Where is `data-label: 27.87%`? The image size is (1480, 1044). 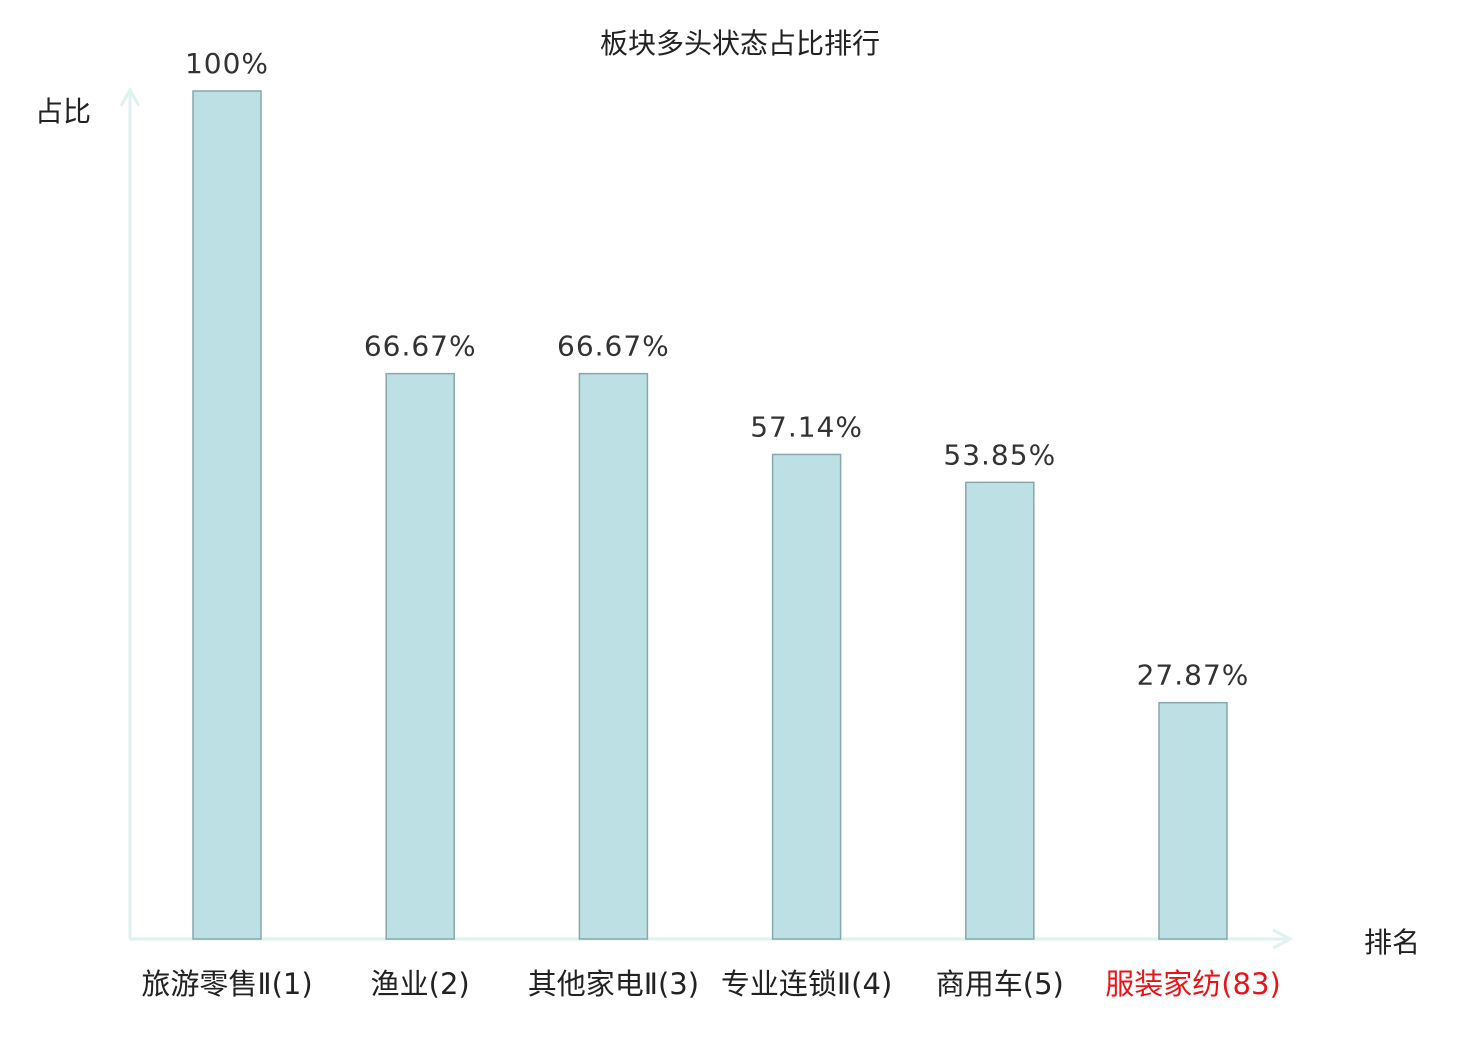 data-label: 27.87% is located at coordinates (1193, 675).